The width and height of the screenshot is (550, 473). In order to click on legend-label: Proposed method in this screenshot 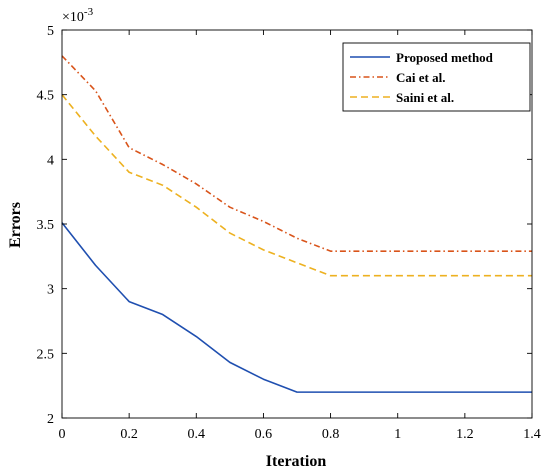, I will do `click(445, 57)`.